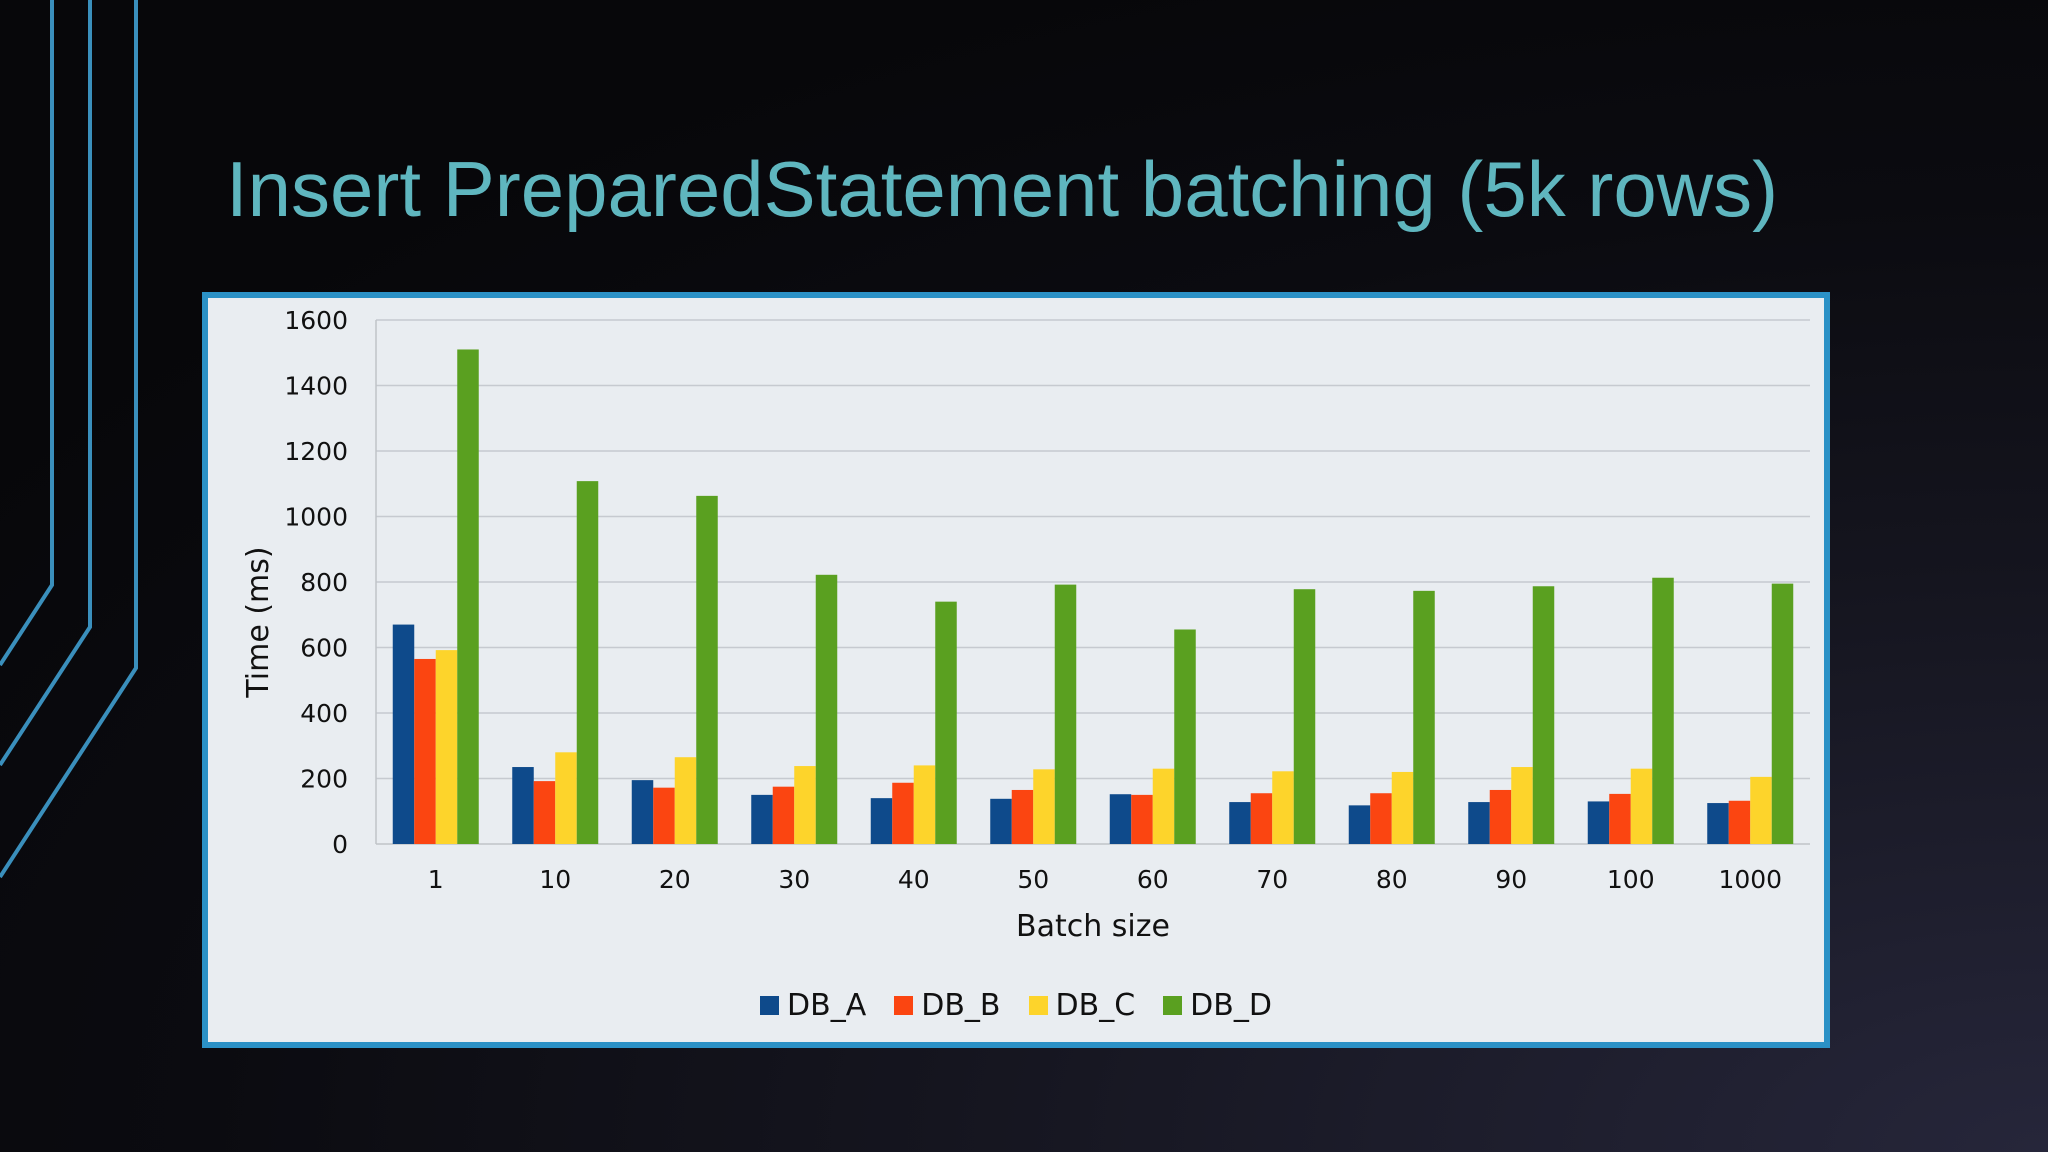  I want to click on legend-item: DB_B, so click(947, 1005).